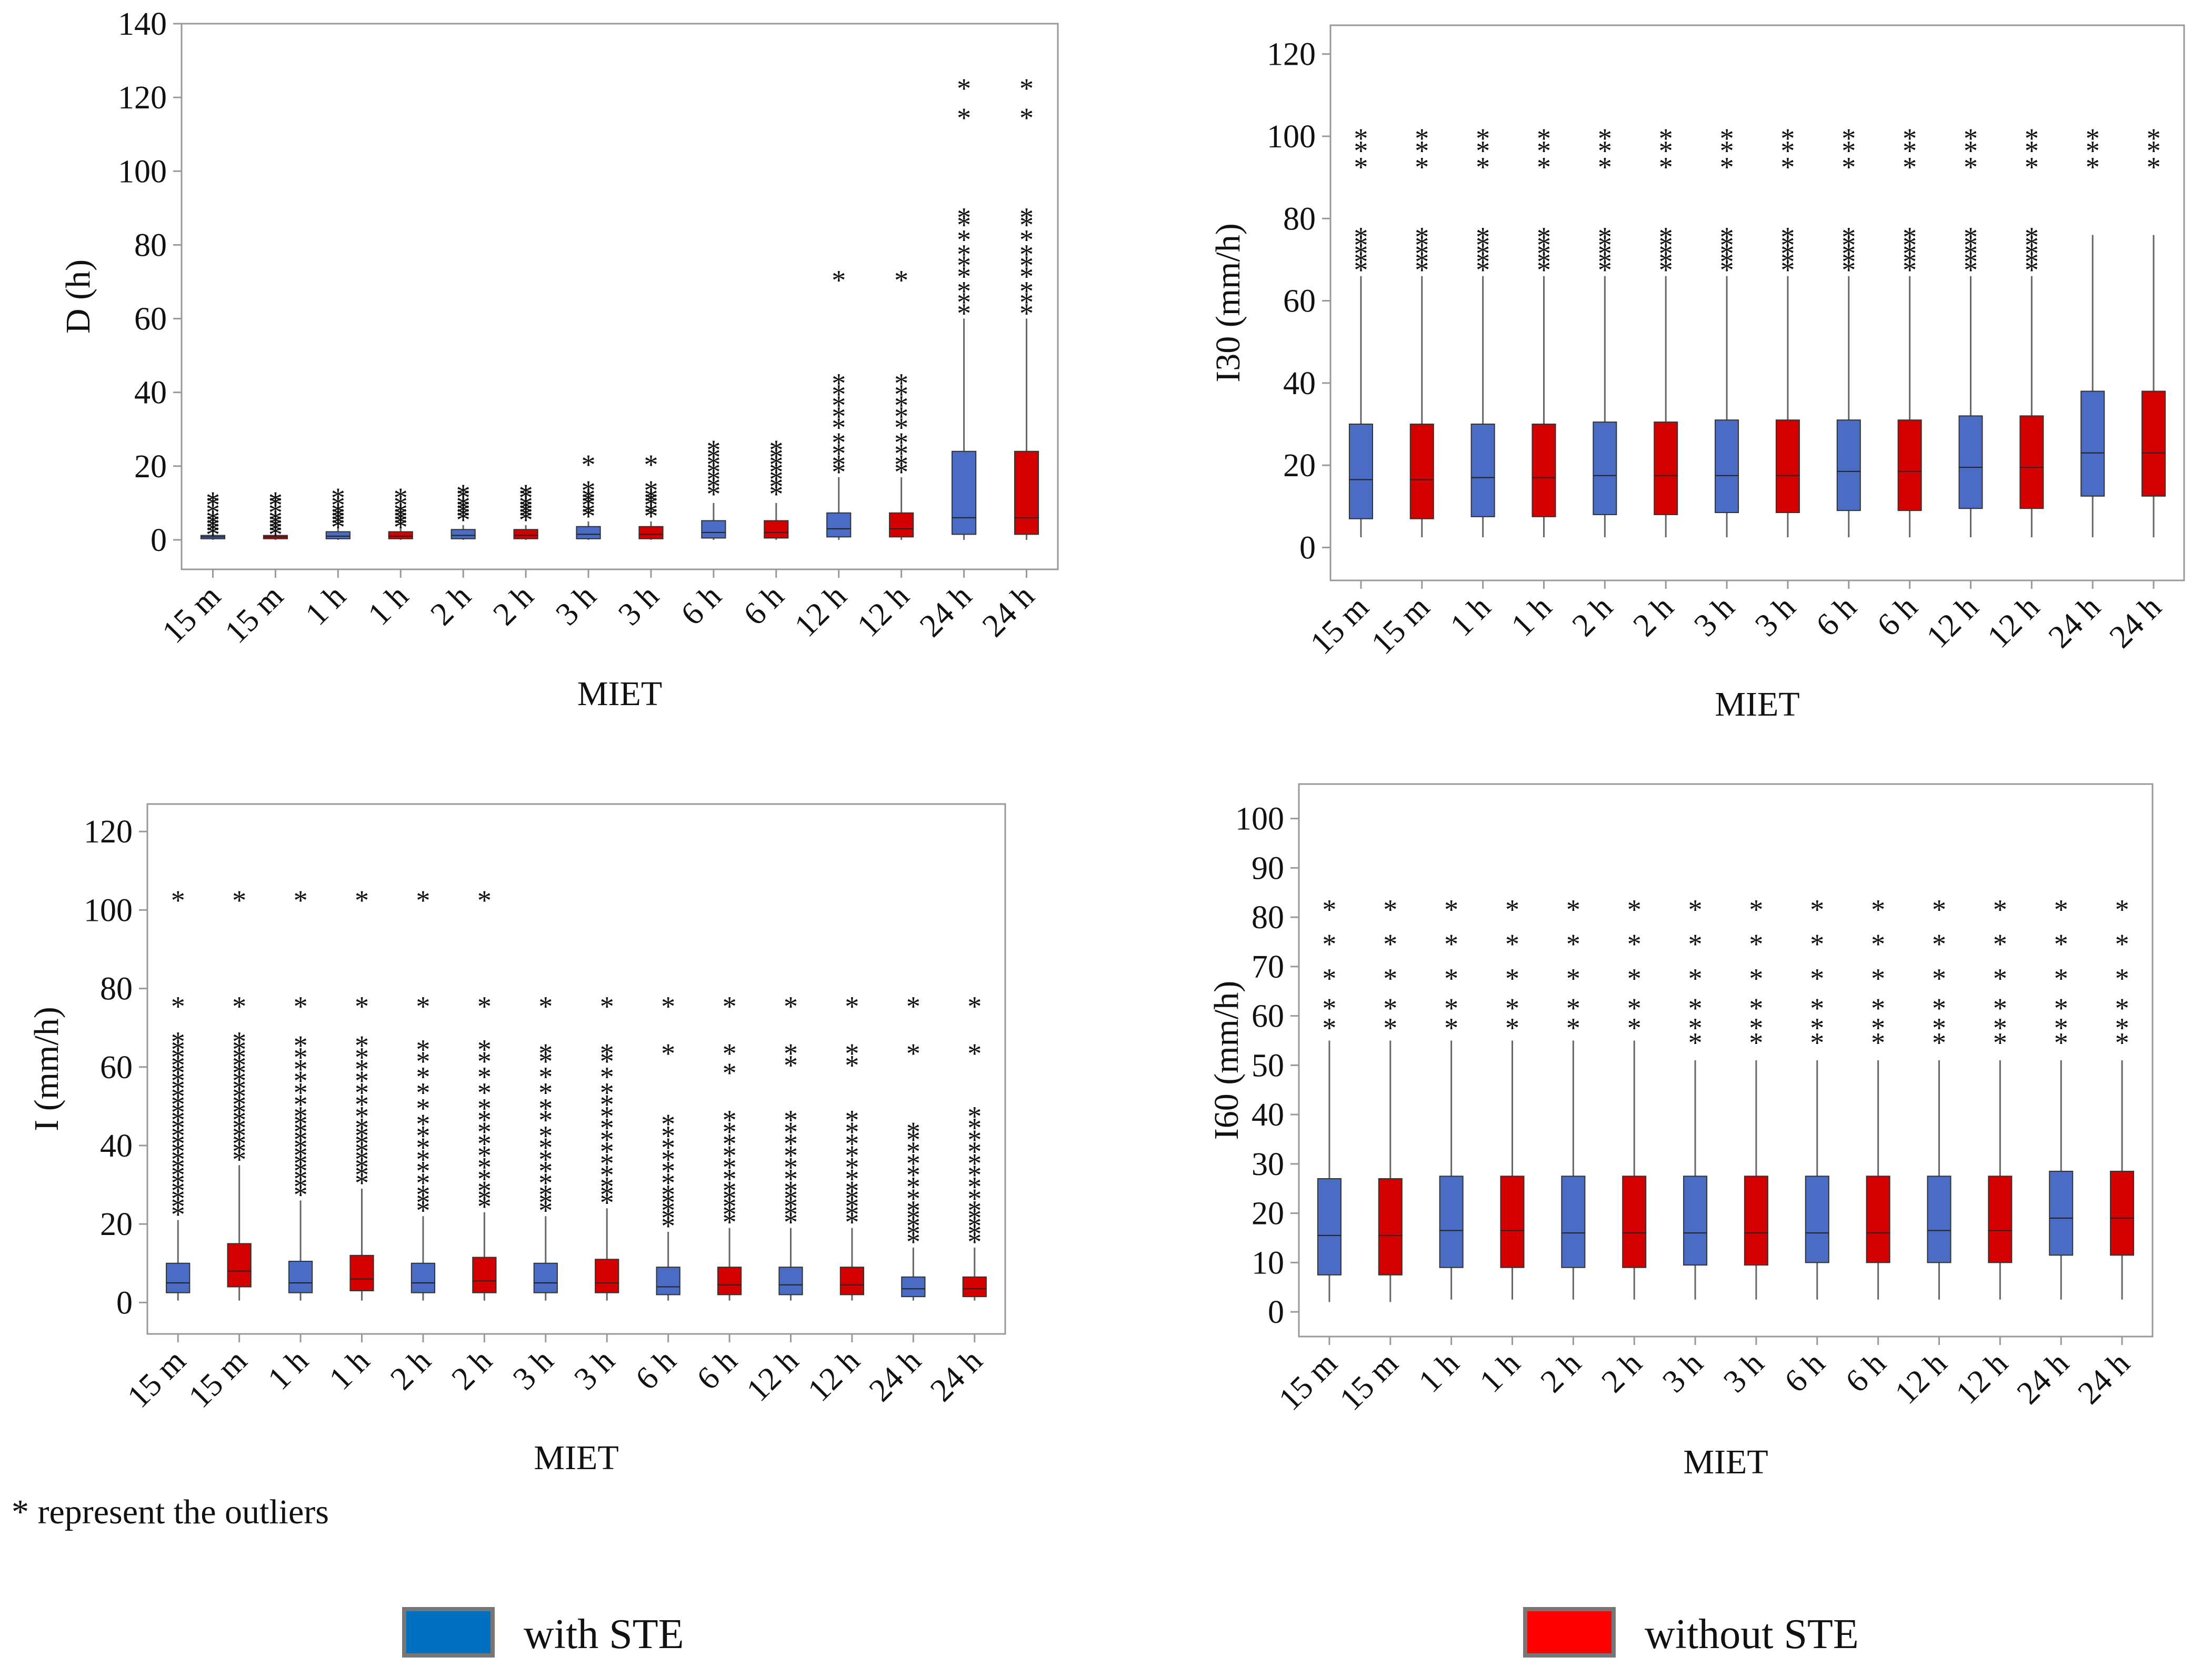 The height and width of the screenshot is (1667, 2212). I want to click on d-box-with-ste, so click(964, 492).